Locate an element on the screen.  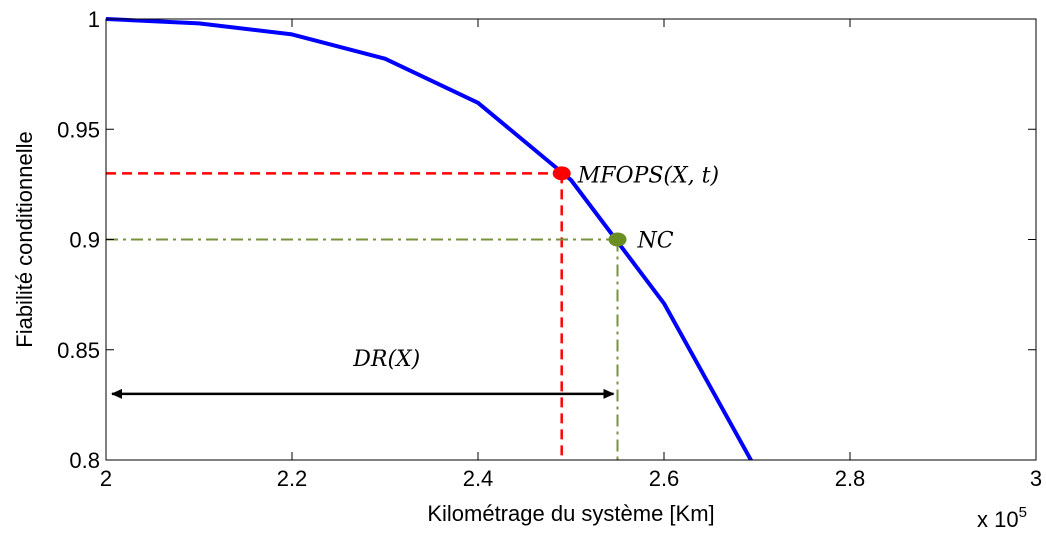
mfops-label: MFOPS(X, t) is located at coordinates (648, 175).